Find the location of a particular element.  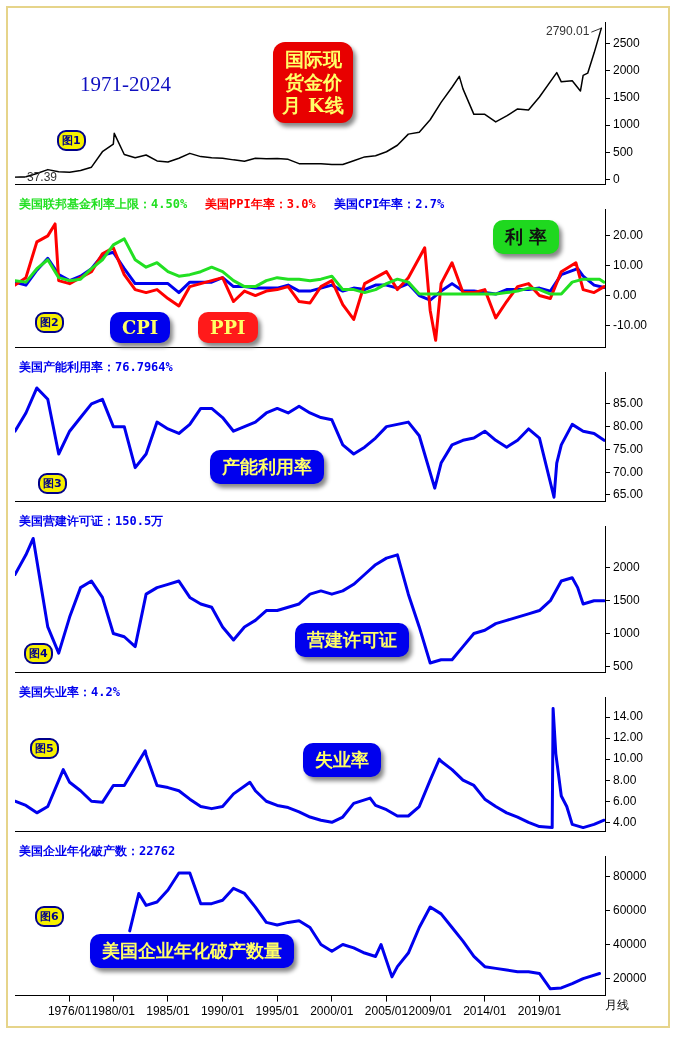

x-tick-label: 1985/01 is located at coordinates (168, 1011).